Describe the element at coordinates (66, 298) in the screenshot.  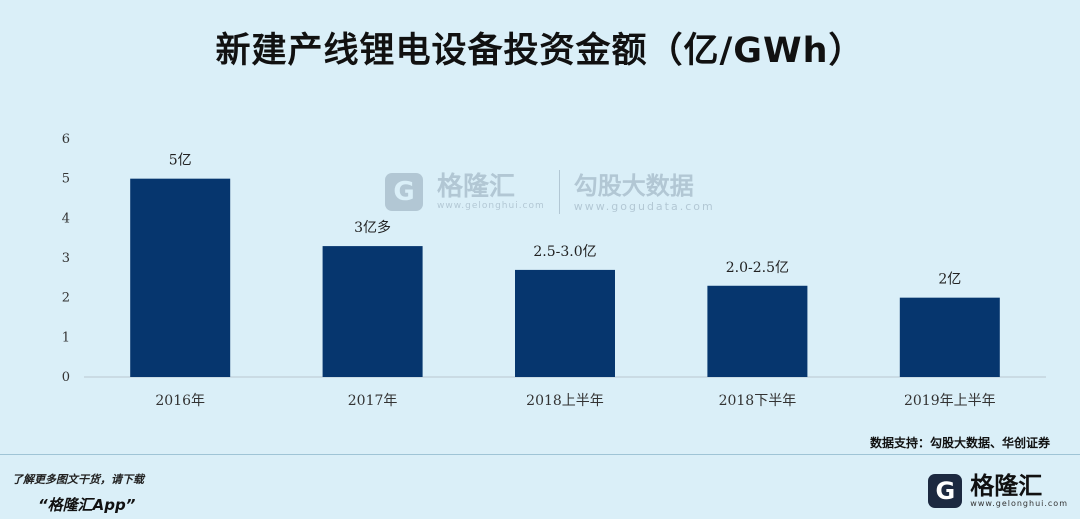
I see `y-tick-label: 2` at that location.